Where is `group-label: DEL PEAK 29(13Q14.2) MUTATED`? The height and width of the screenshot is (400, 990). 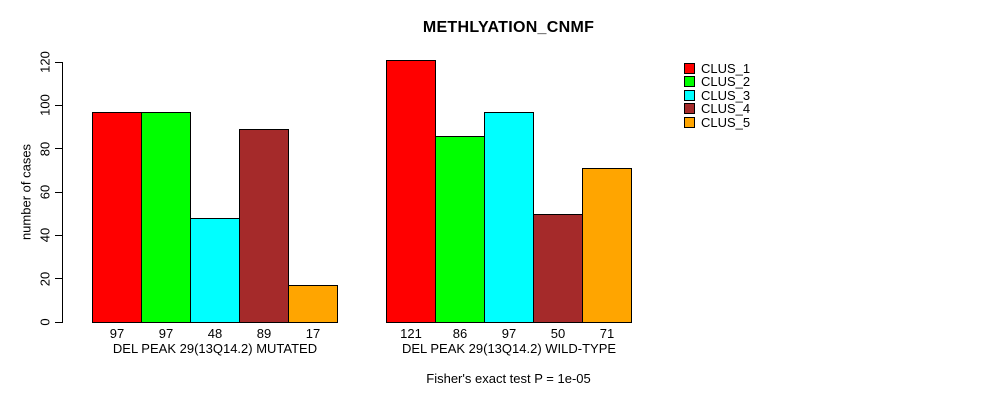
group-label: DEL PEAK 29(13Q14.2) MUTATED is located at coordinates (215, 348).